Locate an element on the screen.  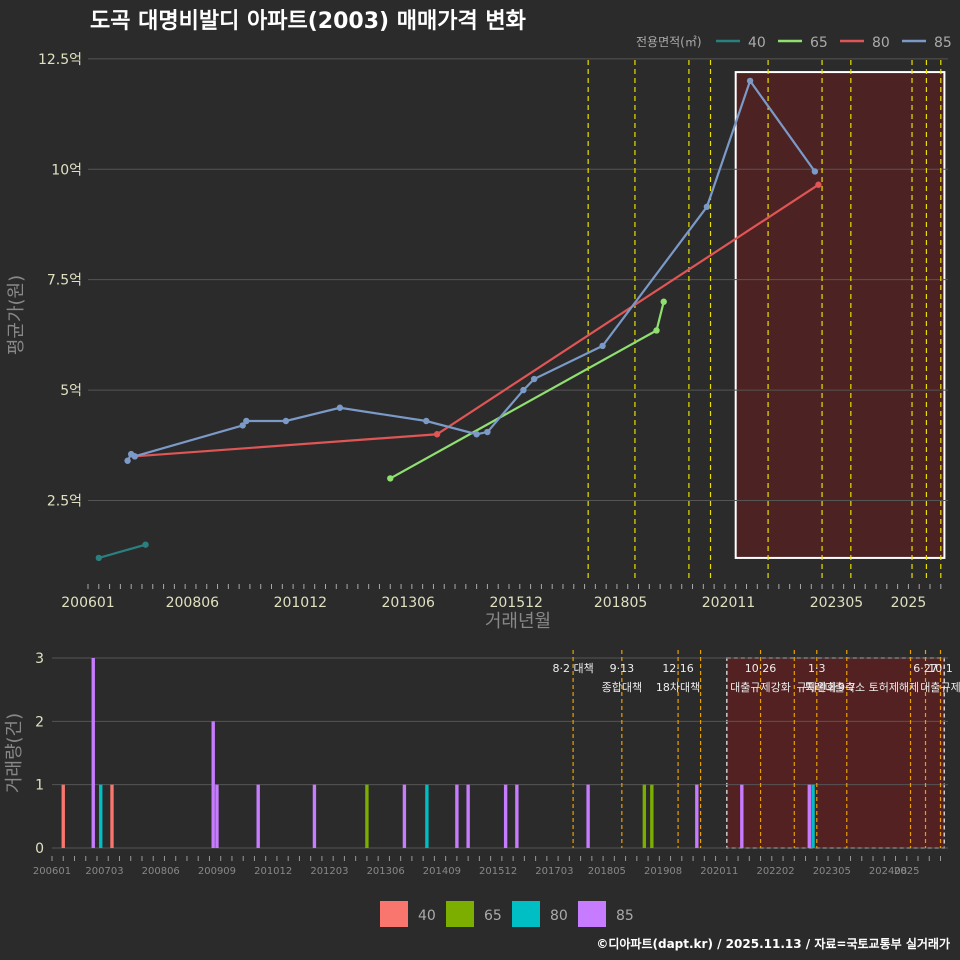
policy-annotation-date: 8·2 대책 is located at coordinates (572, 668).